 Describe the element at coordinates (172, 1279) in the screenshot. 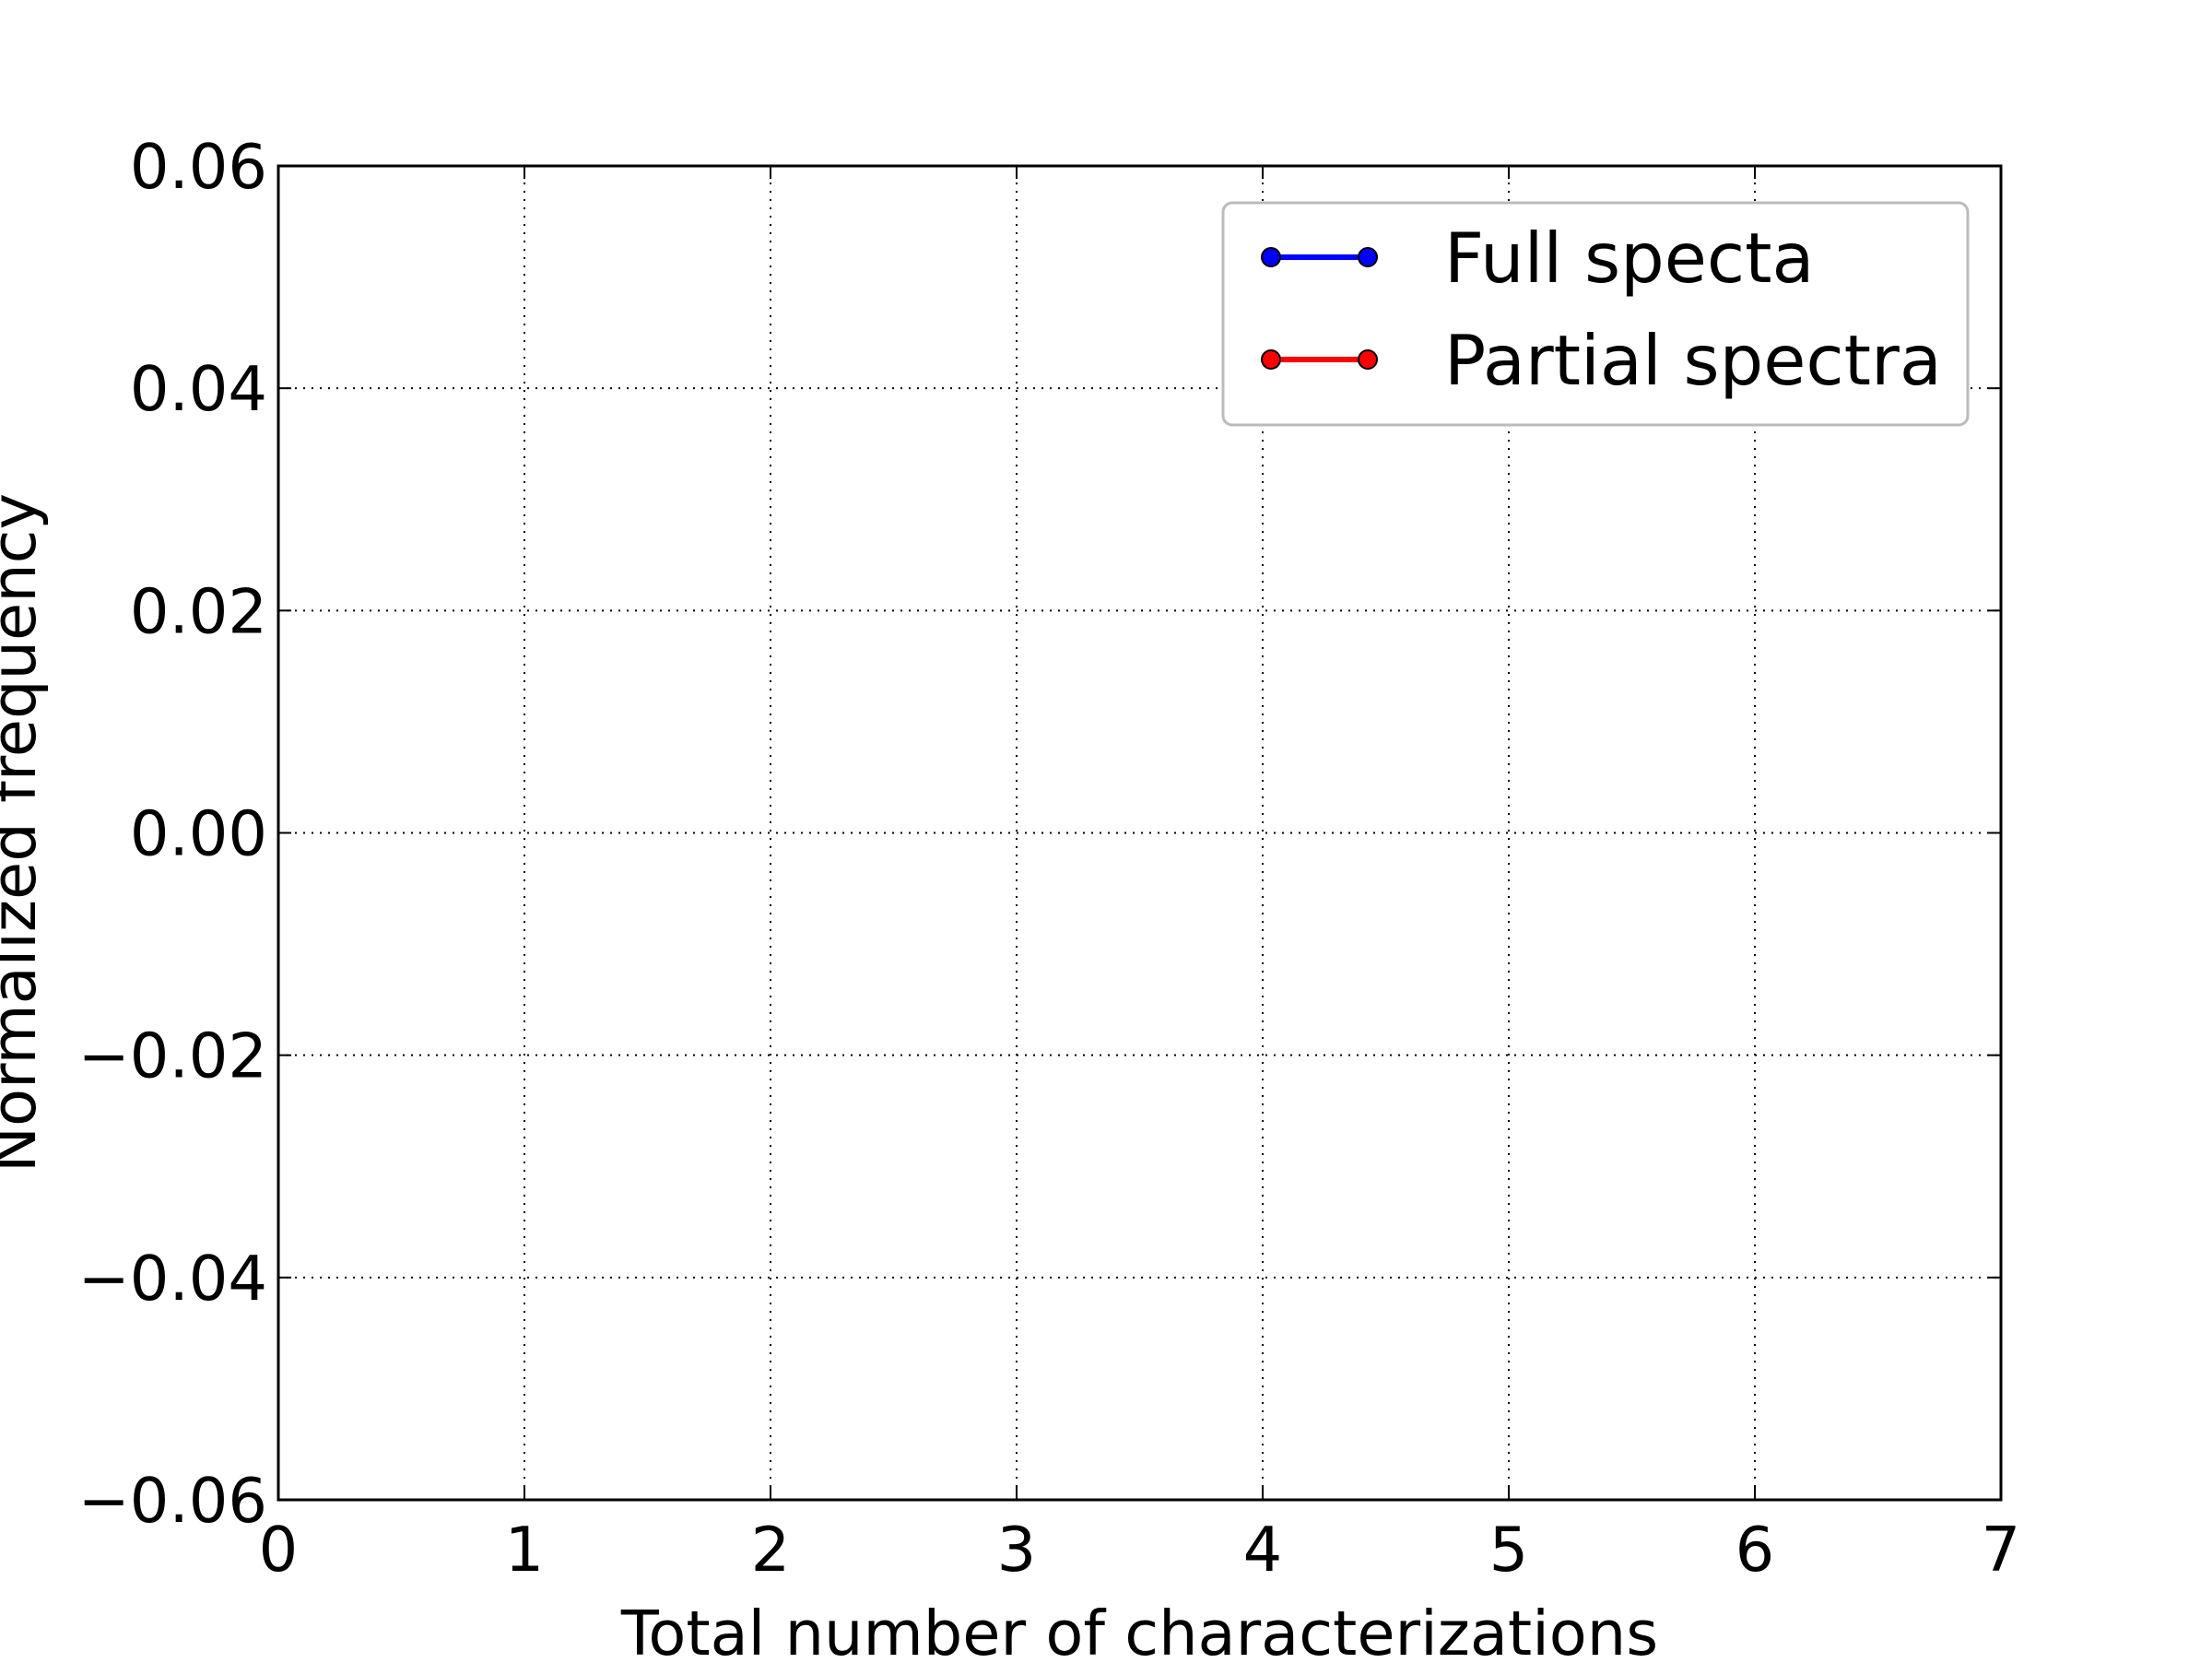

I see `y-tick-label: −0.04` at that location.